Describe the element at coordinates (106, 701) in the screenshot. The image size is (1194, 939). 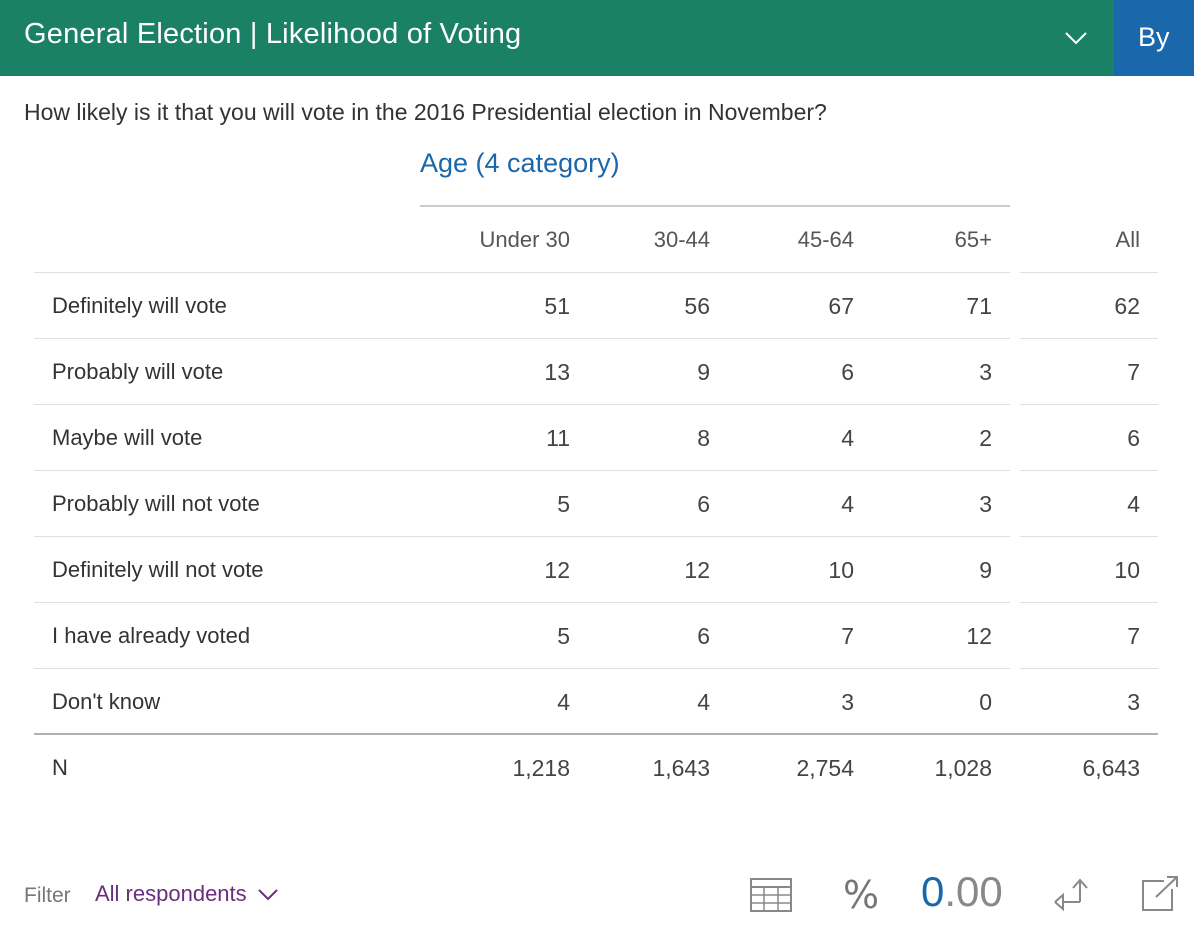
I see `row-label: Don't know` at that location.